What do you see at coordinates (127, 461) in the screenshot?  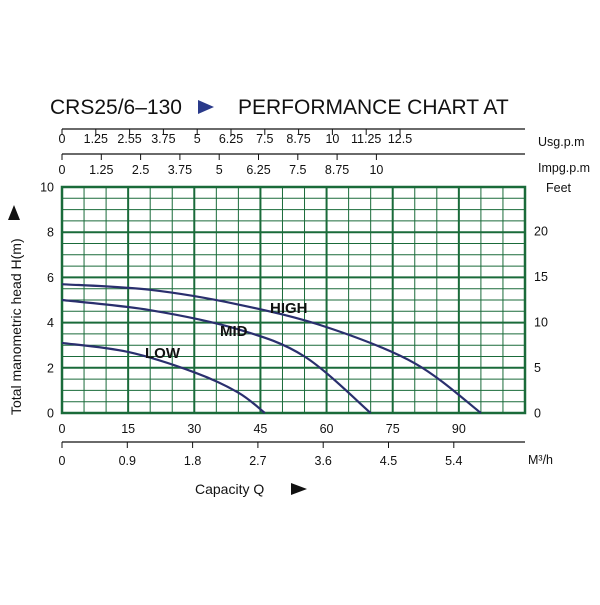 I see `m3h-tick-label: 0.9` at bounding box center [127, 461].